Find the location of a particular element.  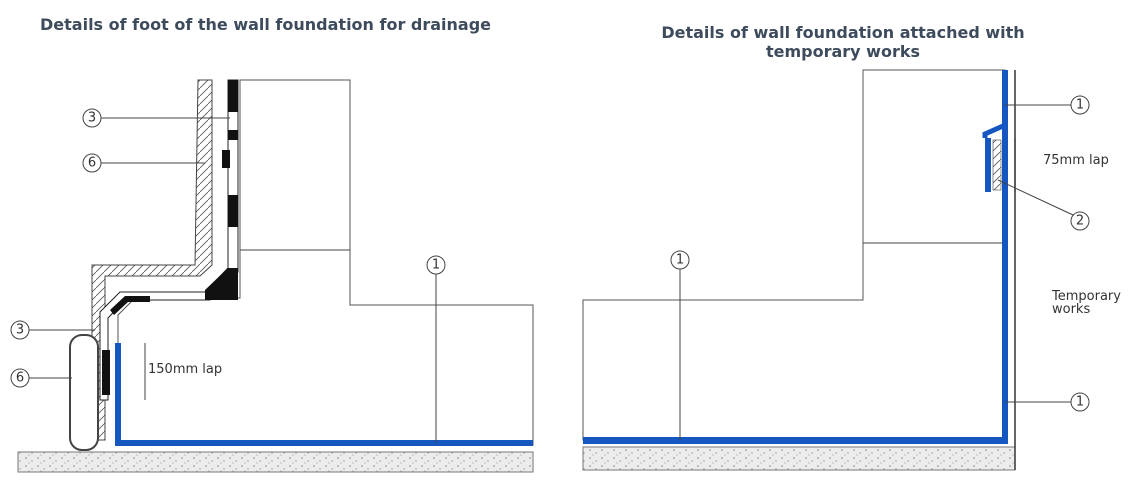

drain-pipe is located at coordinates (84, 392).